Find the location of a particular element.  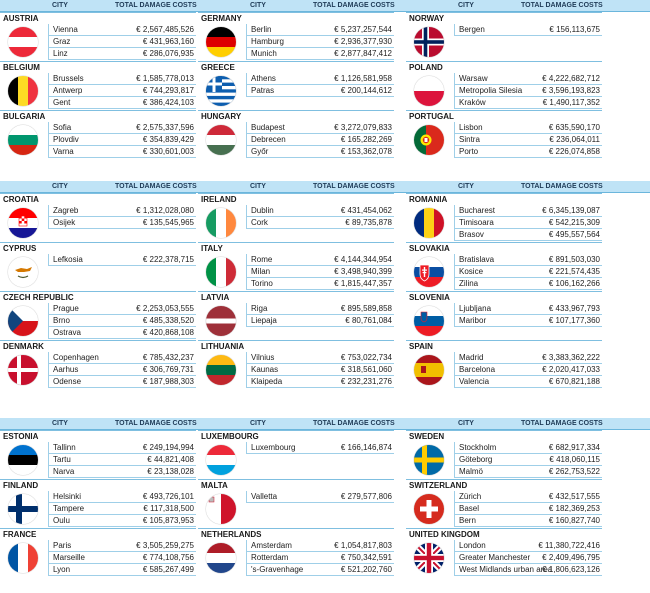

damage-value: € 156,113,675 is located at coordinates (574, 29).